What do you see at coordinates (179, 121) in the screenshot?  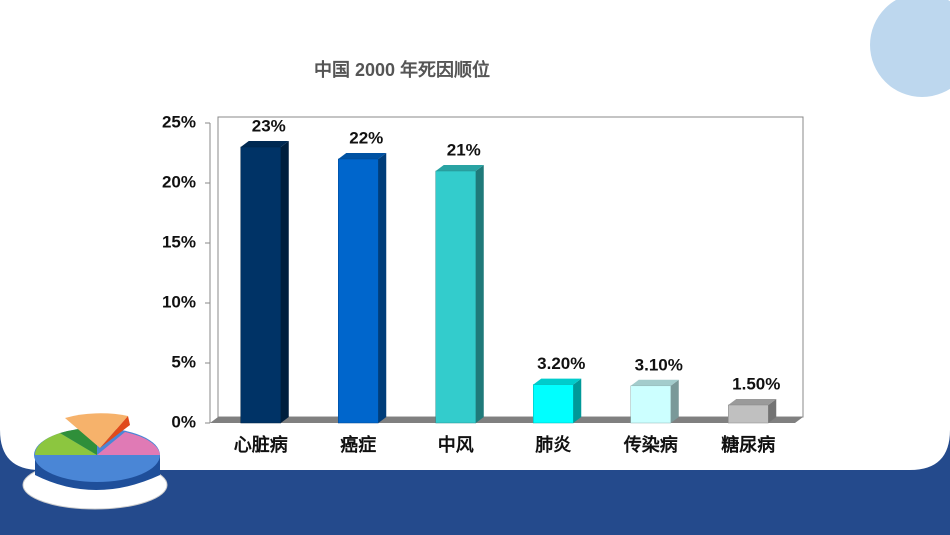 I see `y-tick-label: 25%` at bounding box center [179, 121].